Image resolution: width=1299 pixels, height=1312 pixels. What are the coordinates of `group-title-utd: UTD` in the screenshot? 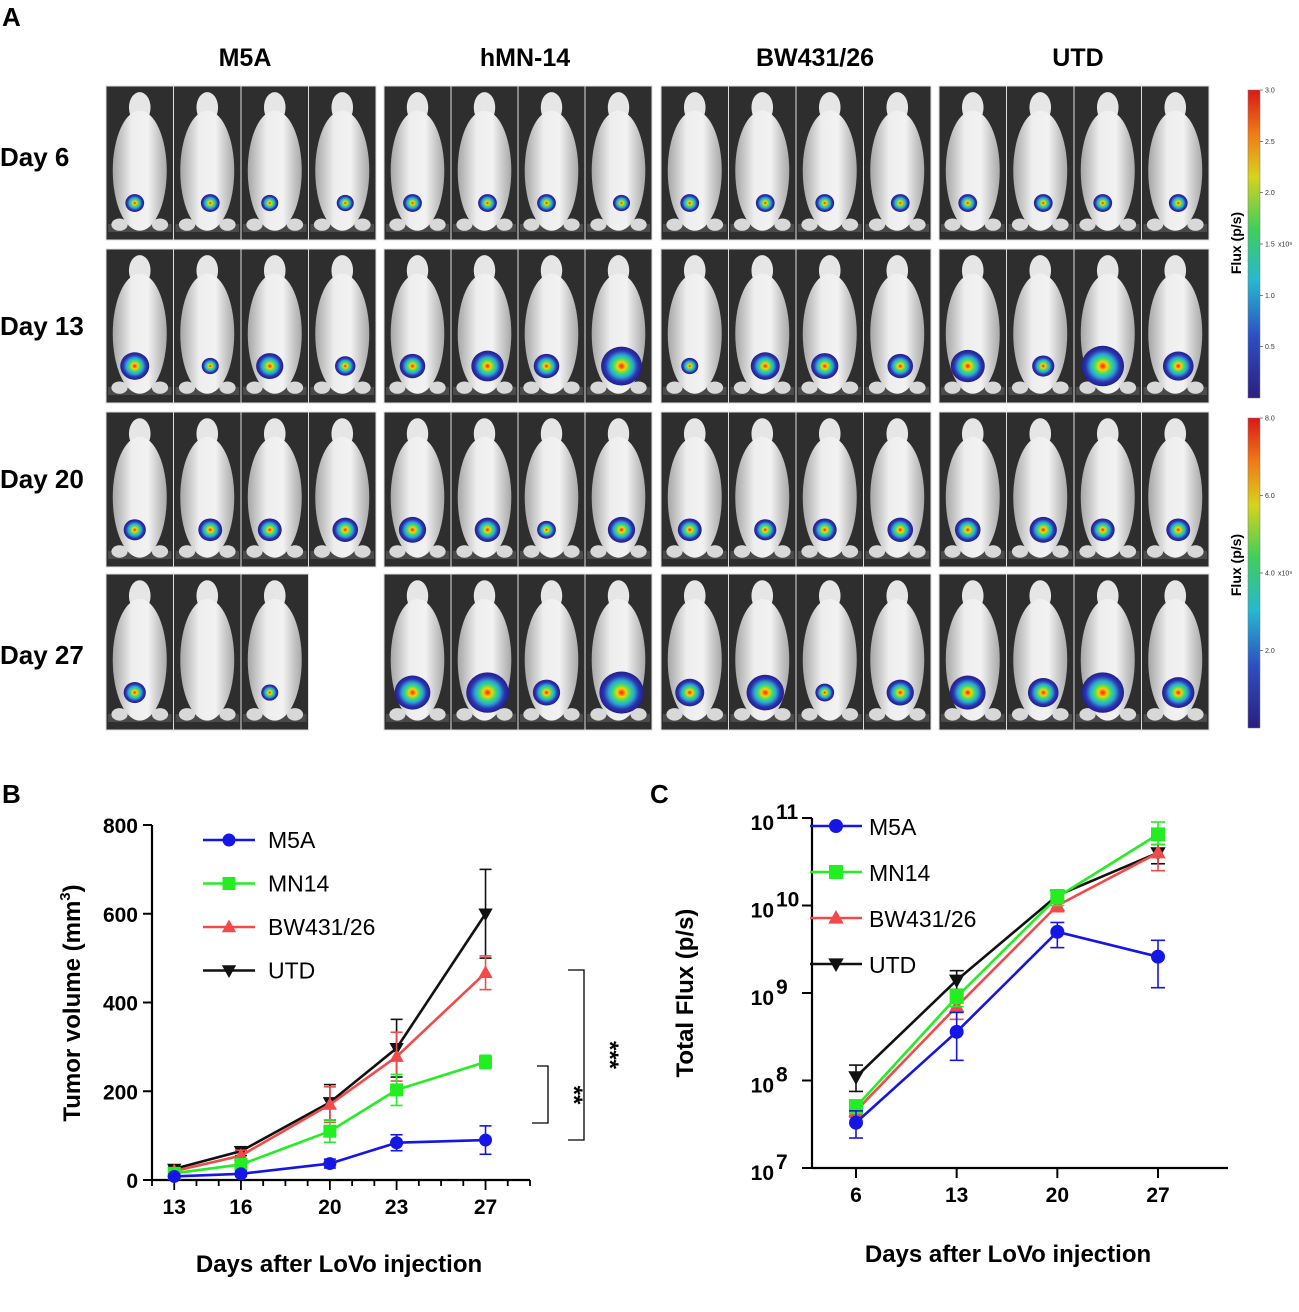 It's located at (1077, 58).